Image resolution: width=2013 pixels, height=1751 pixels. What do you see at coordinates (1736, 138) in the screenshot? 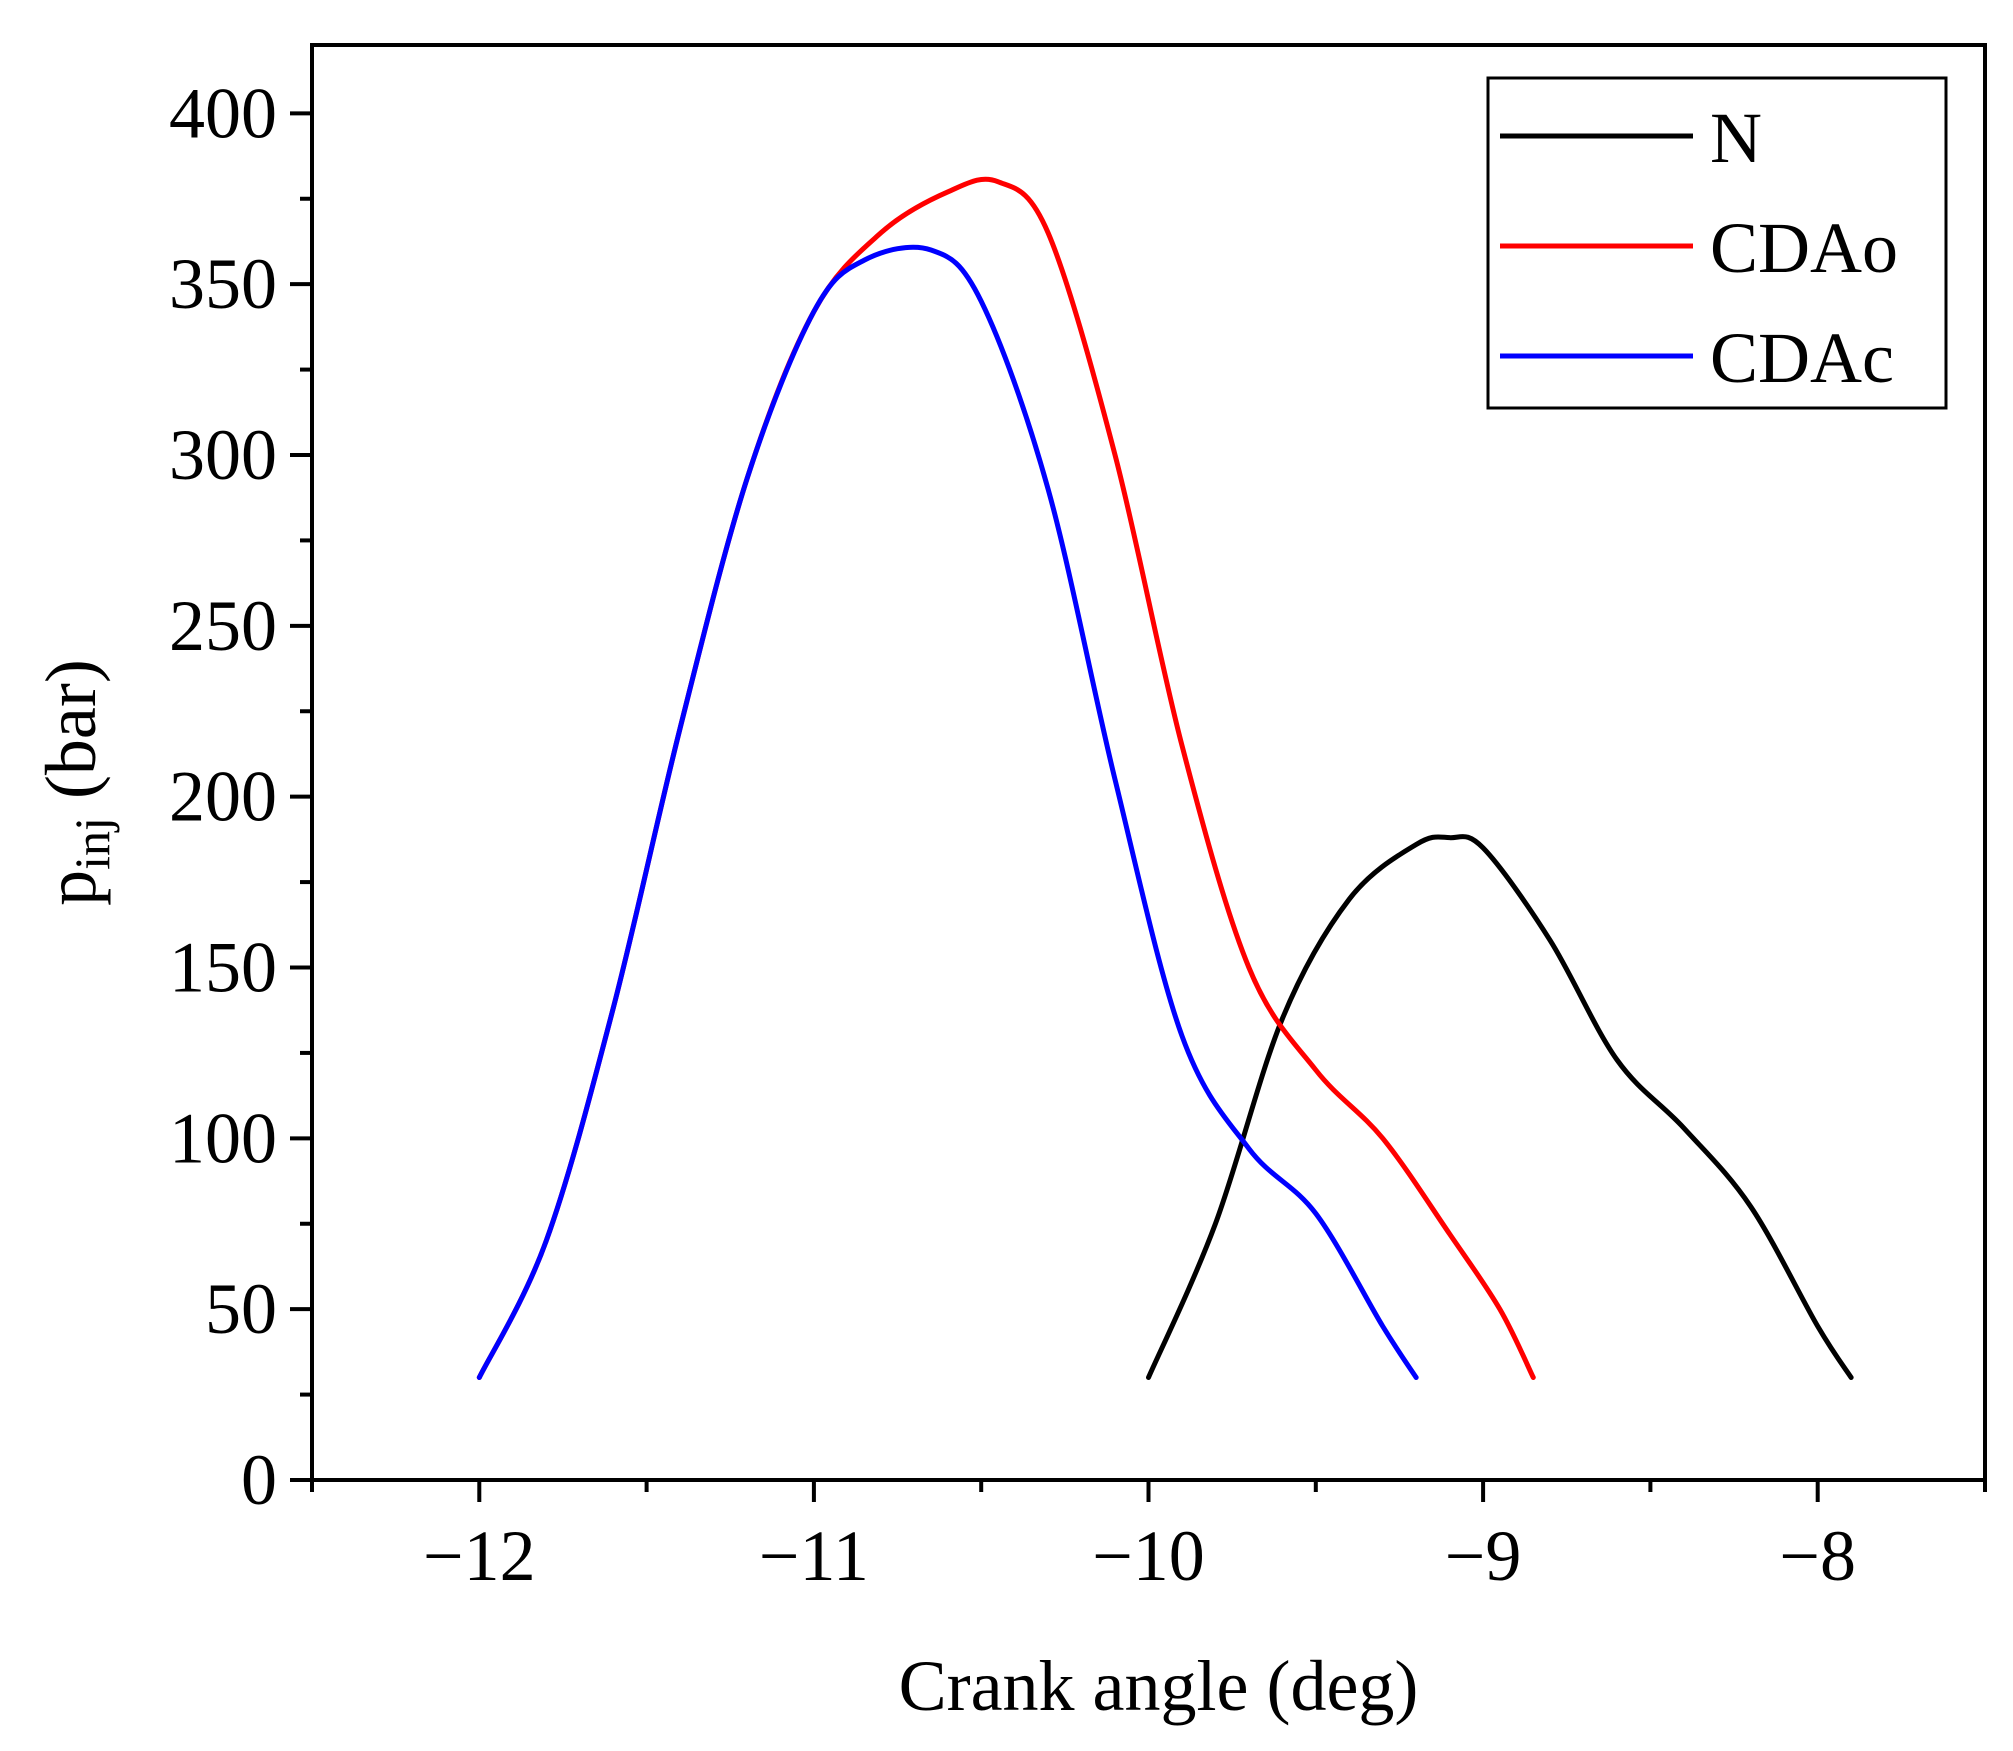
I see `legend-label-n: N` at bounding box center [1736, 138].